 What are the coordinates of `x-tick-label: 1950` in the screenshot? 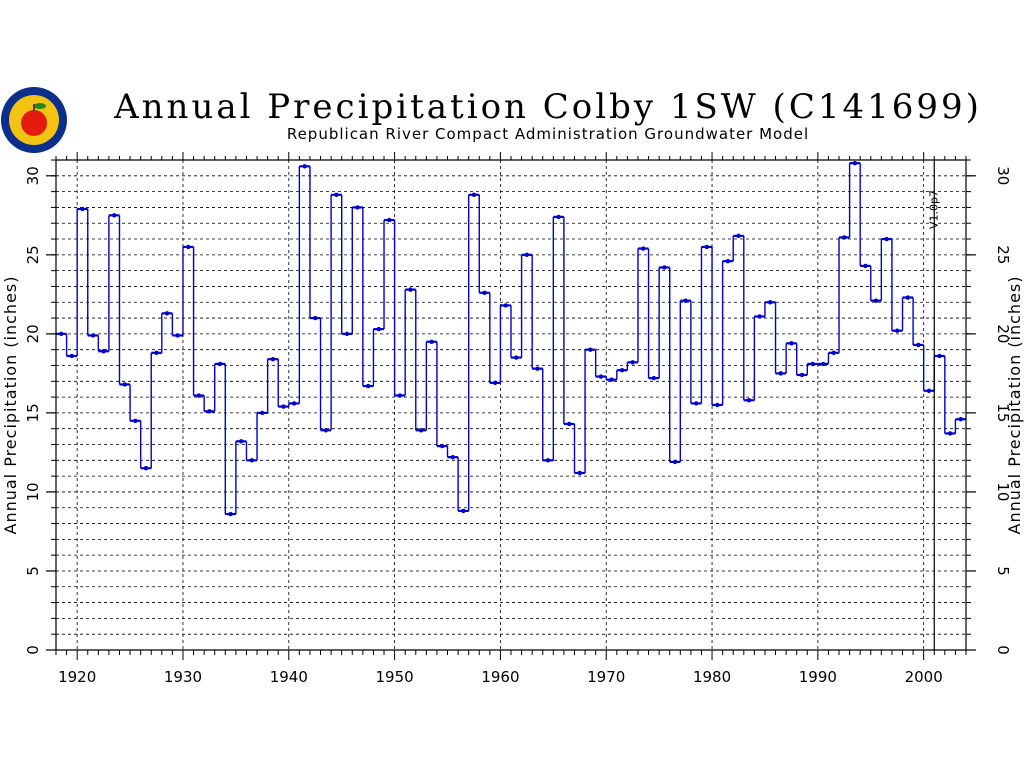 It's located at (395, 677).